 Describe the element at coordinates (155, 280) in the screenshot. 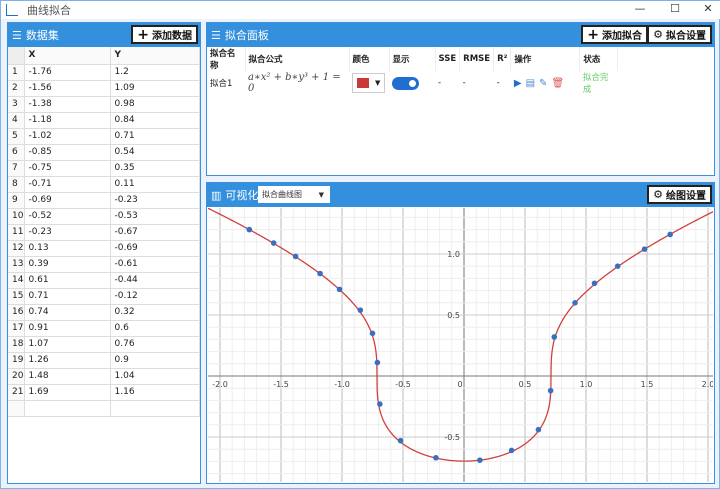

I see `cell-y: -0.44` at that location.